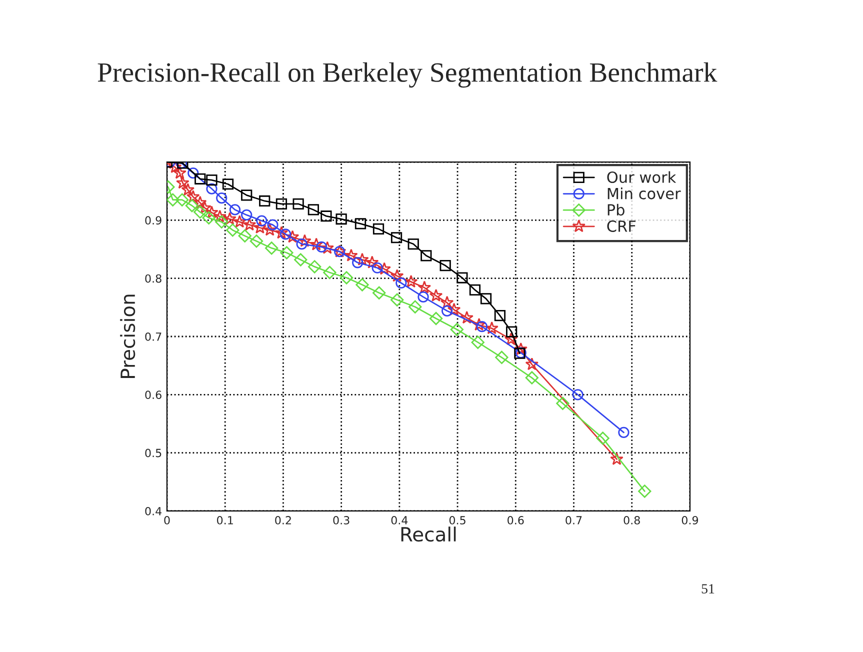 The height and width of the screenshot is (652, 863). Describe the element at coordinates (641, 177) in the screenshot. I see `legend-label: Our work` at that location.